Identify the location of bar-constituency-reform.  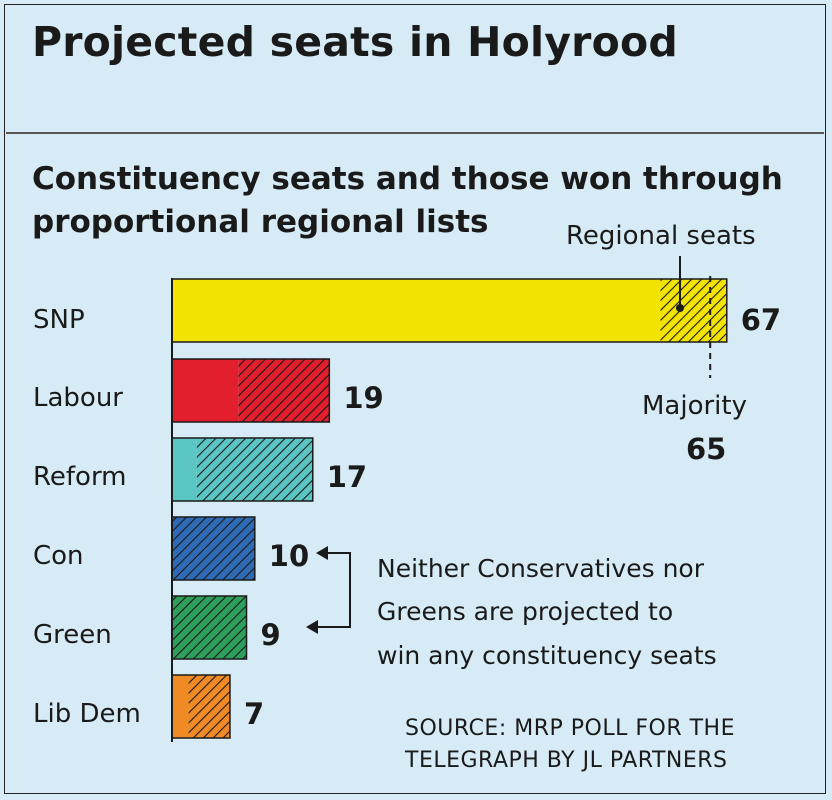
(184, 469).